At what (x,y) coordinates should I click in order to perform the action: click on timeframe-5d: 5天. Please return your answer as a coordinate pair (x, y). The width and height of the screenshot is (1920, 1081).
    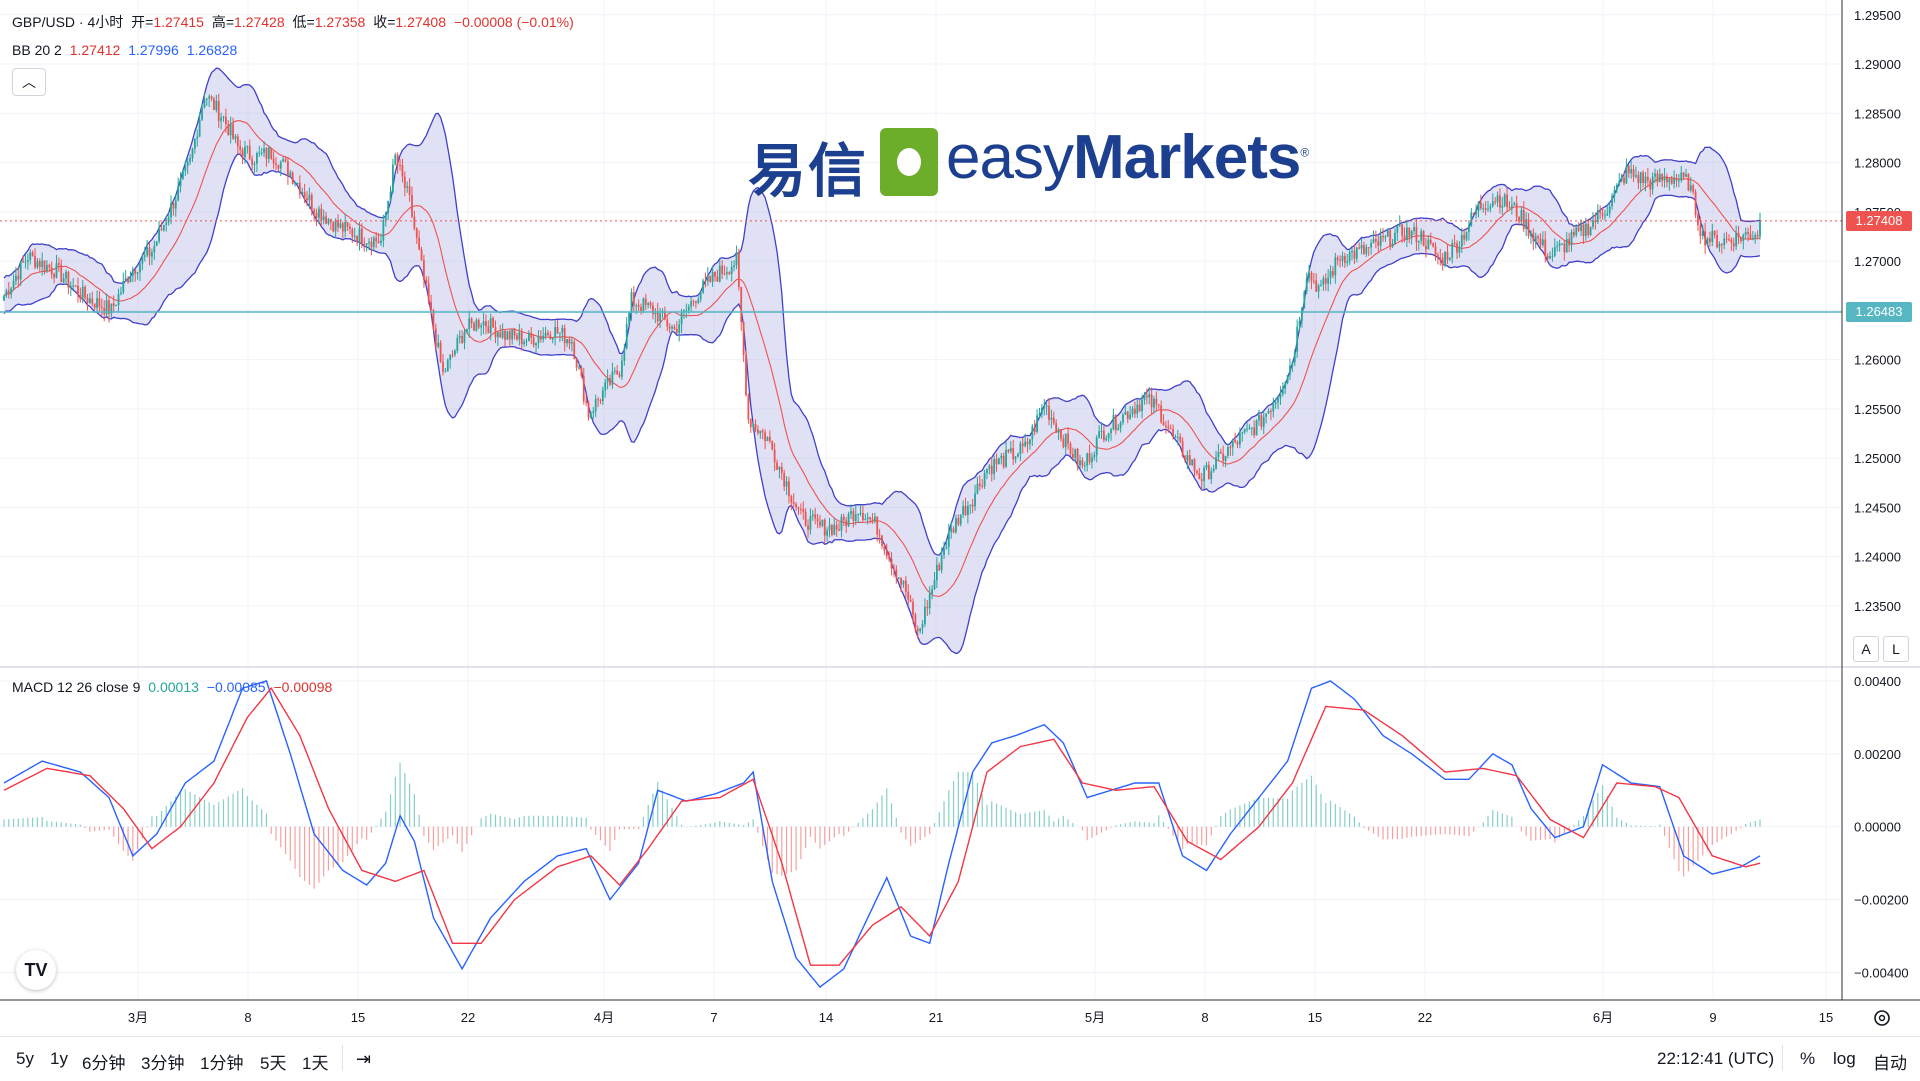
    Looking at the image, I should click on (273, 1063).